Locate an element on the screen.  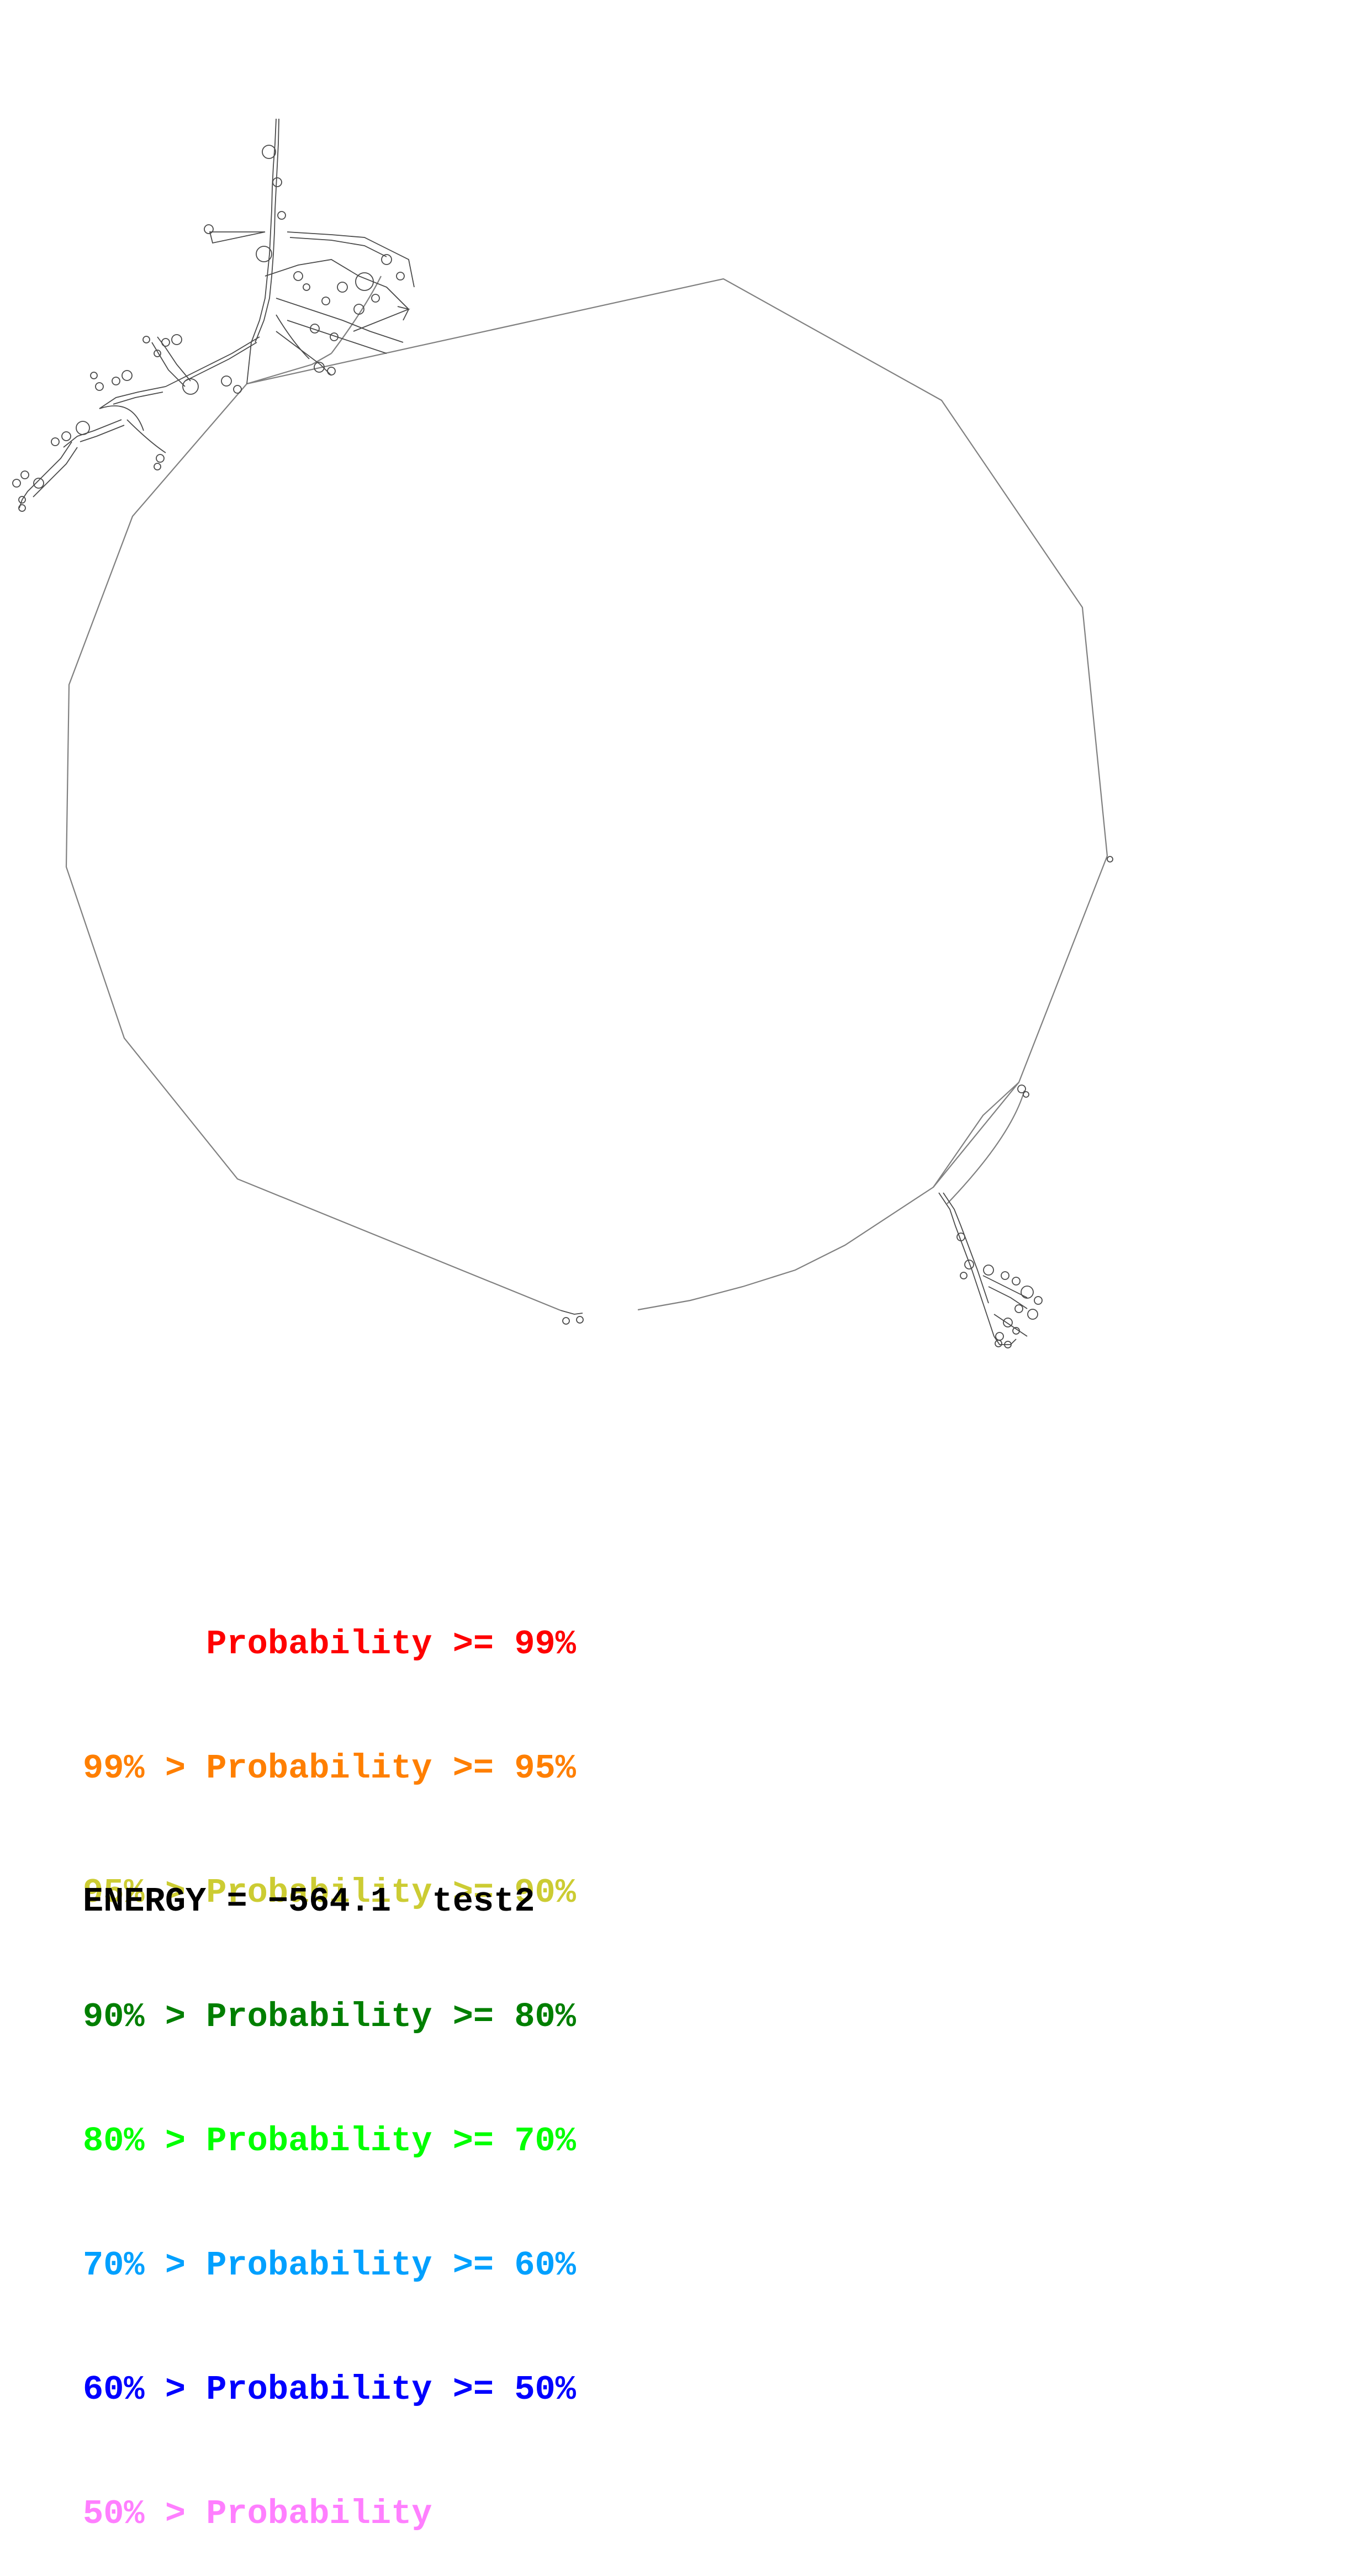
legend-row-label: Probability >= 90% is located at coordinates (391, 1893).